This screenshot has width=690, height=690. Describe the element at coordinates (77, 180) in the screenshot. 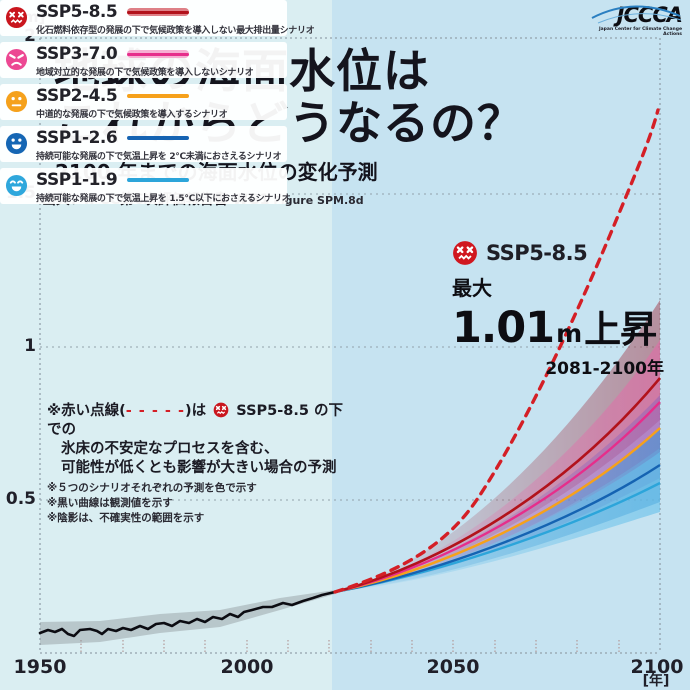

I see `legend-name: SSP1-1.9` at that location.